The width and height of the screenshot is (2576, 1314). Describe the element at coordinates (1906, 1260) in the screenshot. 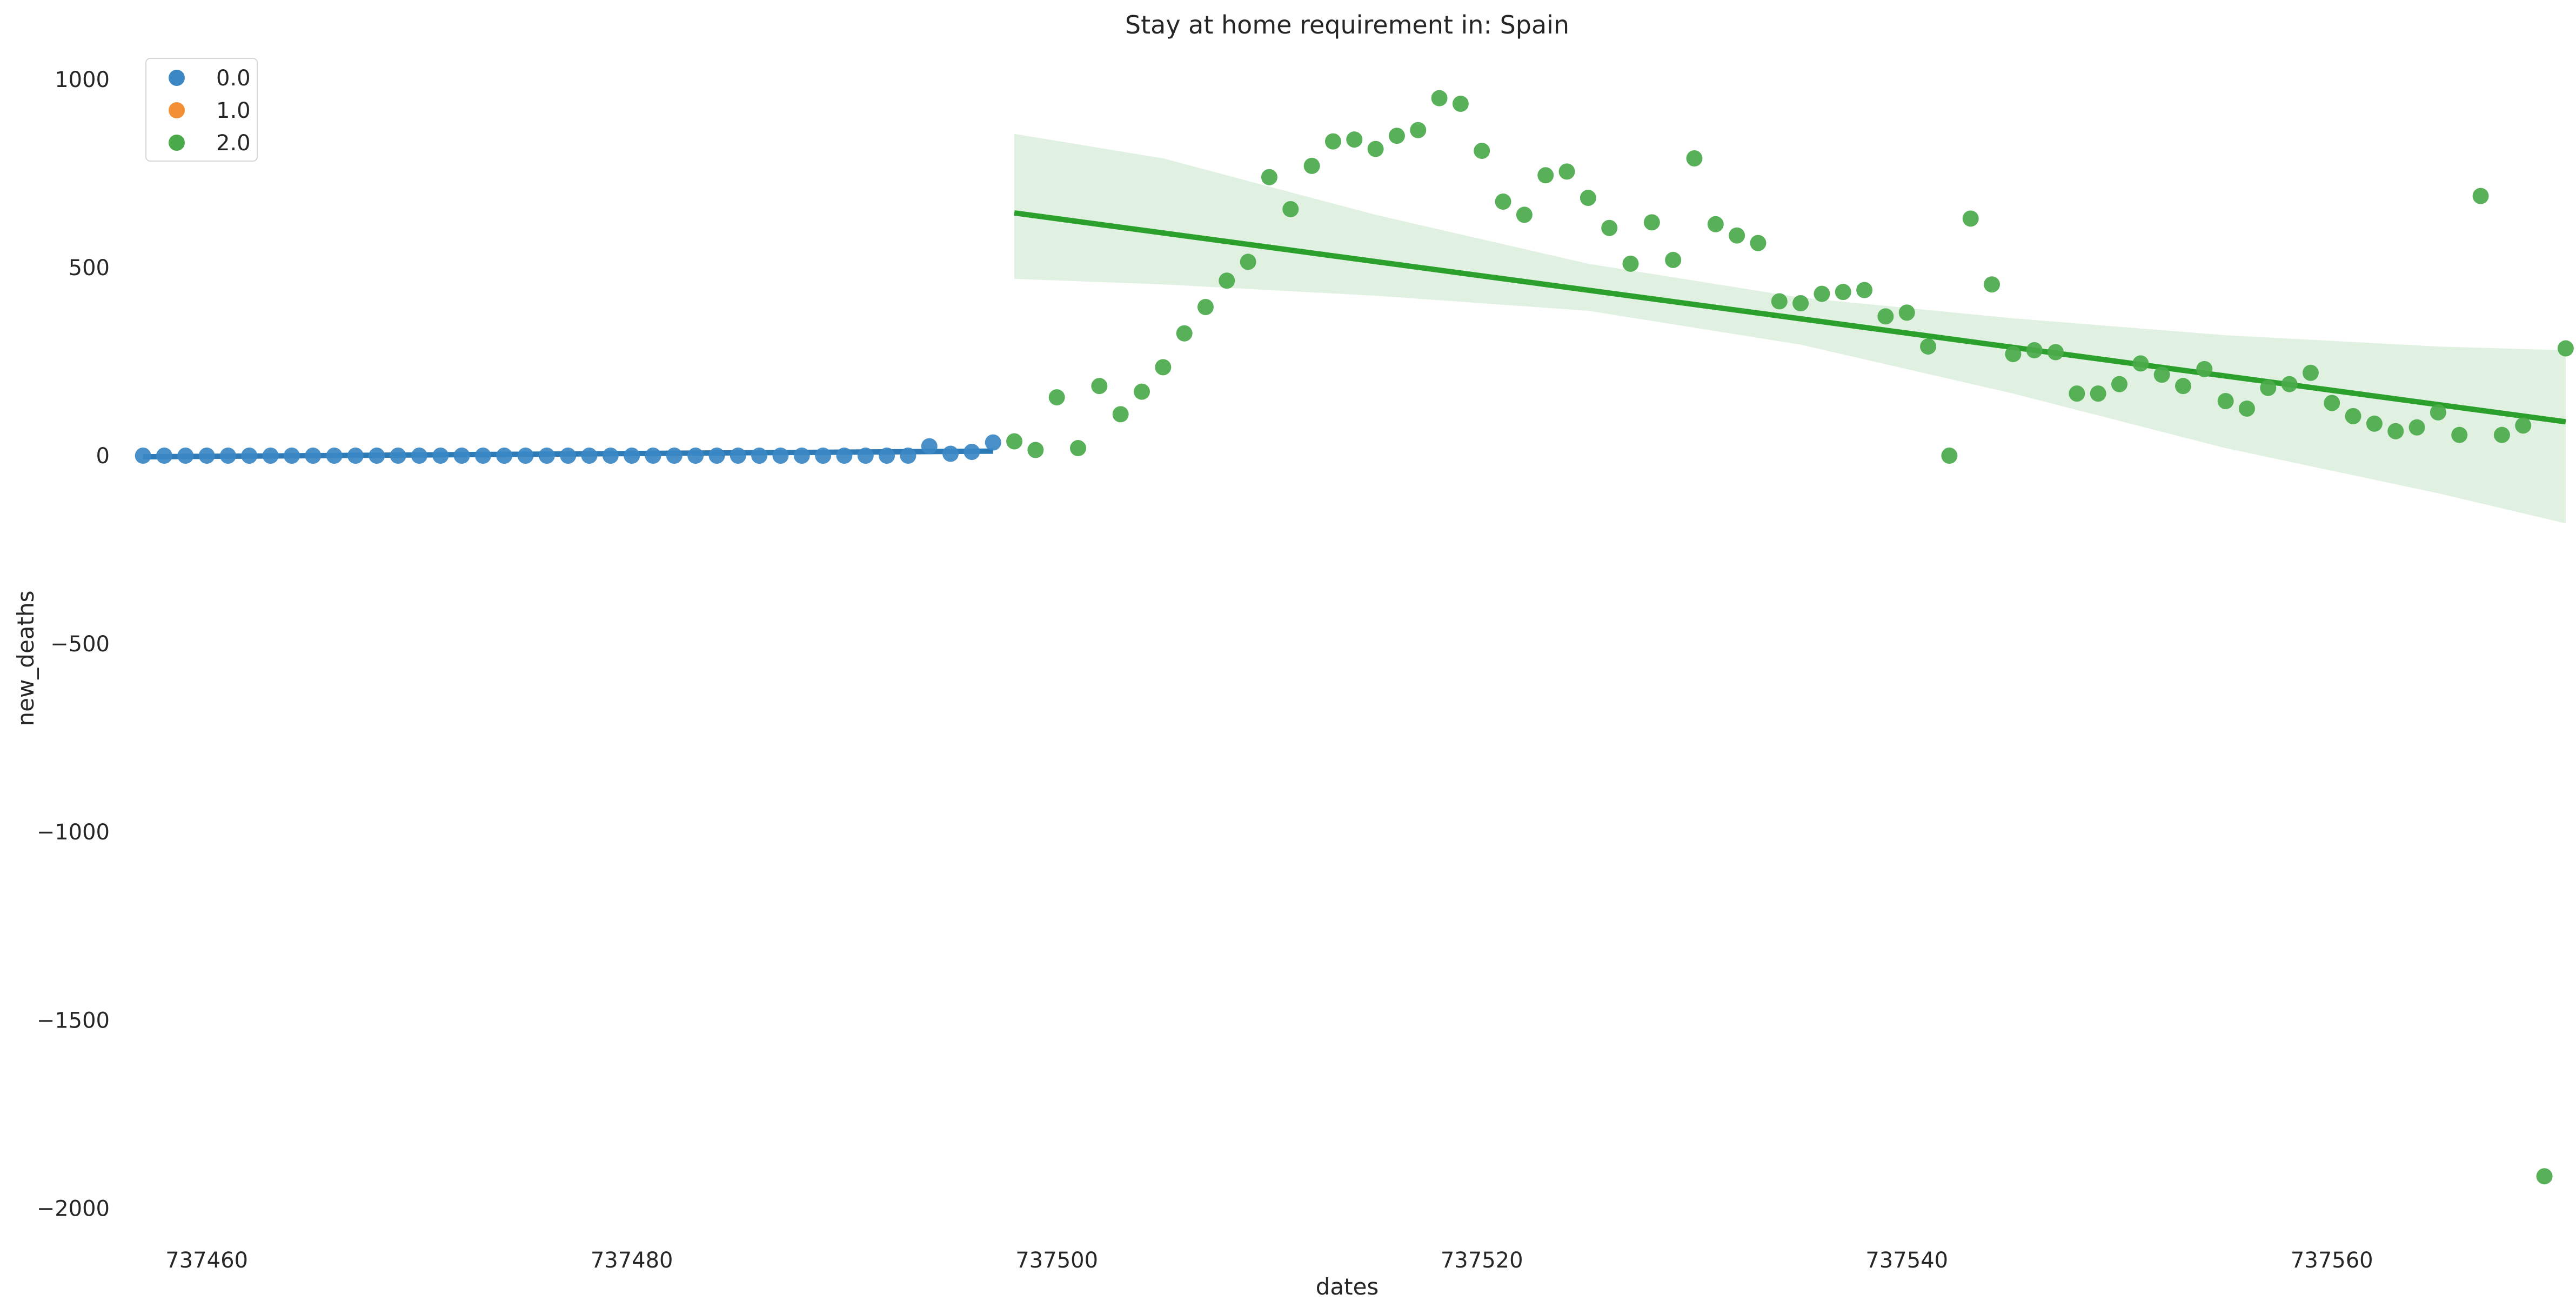

I see `x-tick-label: 737540` at that location.